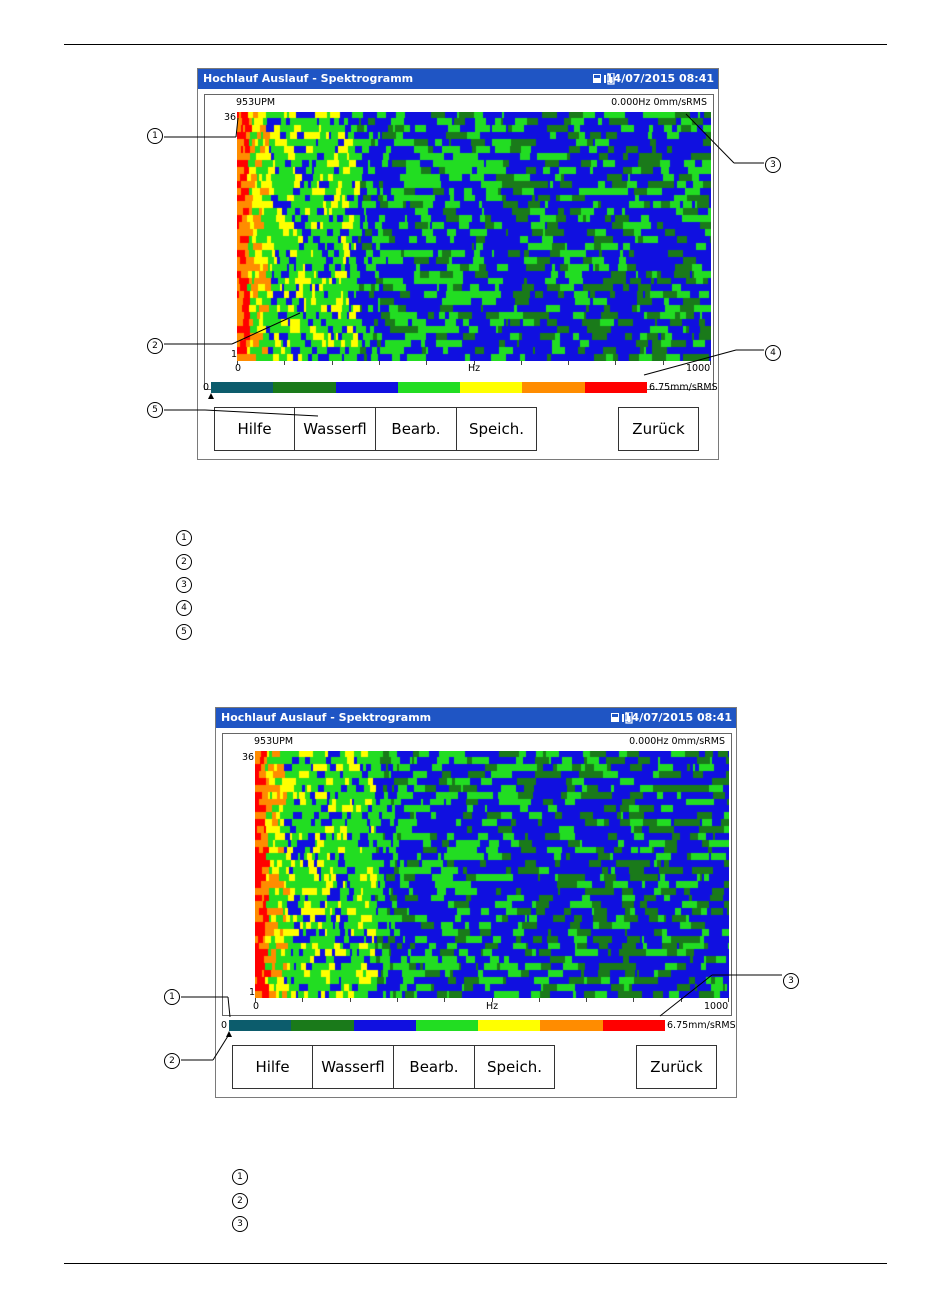  I want to click on callout-4: 4, so click(773, 353).